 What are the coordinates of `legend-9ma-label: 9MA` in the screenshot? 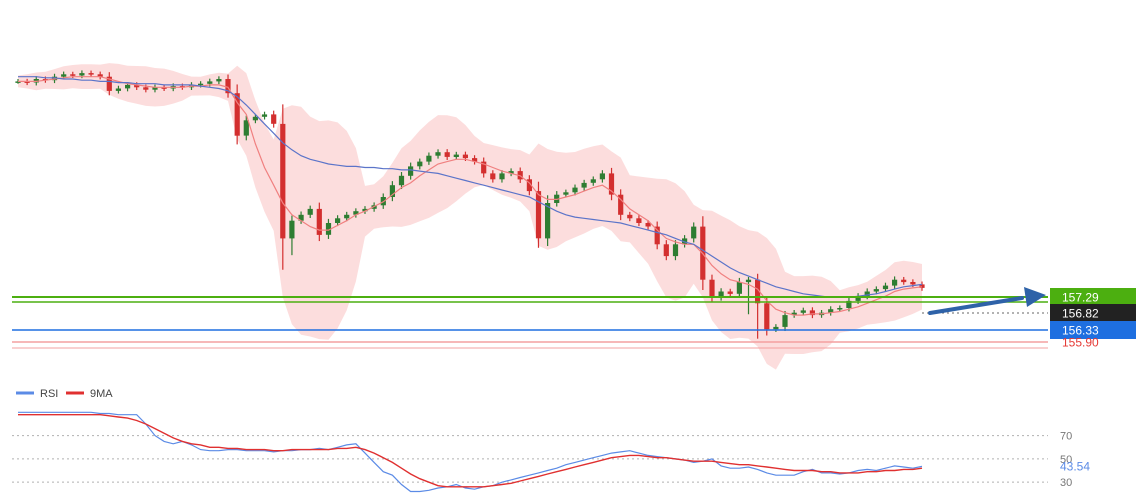 It's located at (101, 394).